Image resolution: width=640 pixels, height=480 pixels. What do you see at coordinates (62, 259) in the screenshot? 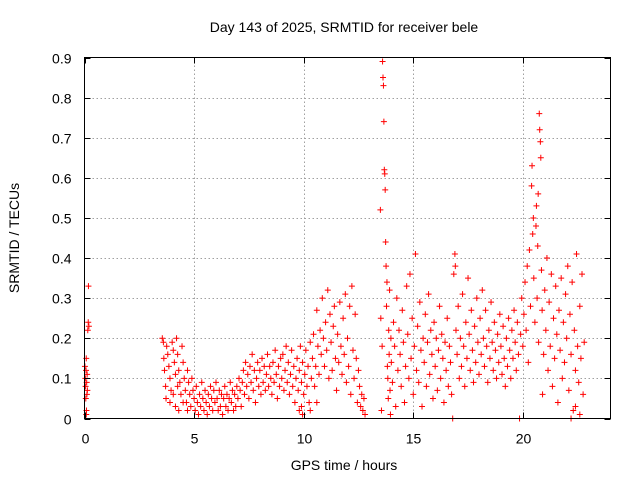
I see `y-tick-label: 0.4` at bounding box center [62, 259].